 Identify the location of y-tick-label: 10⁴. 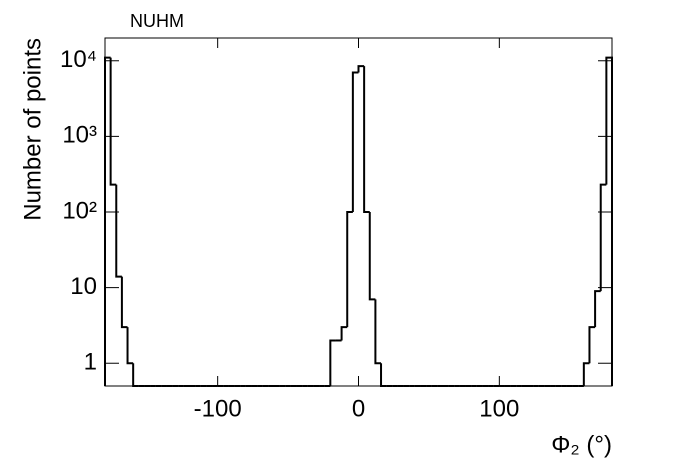
(78, 59).